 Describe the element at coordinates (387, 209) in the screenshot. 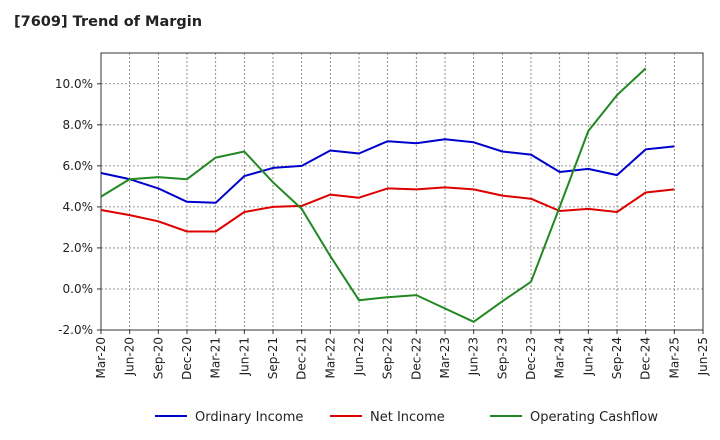

I see `series-line-net-income` at that location.